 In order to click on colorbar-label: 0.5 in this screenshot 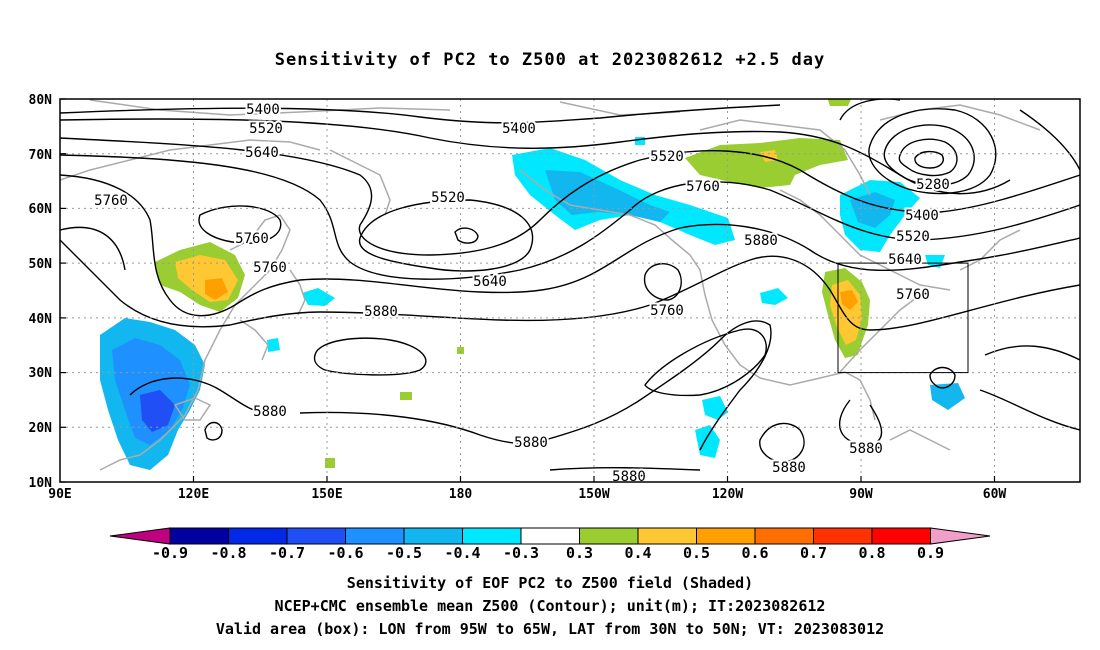, I will do `click(696, 553)`.